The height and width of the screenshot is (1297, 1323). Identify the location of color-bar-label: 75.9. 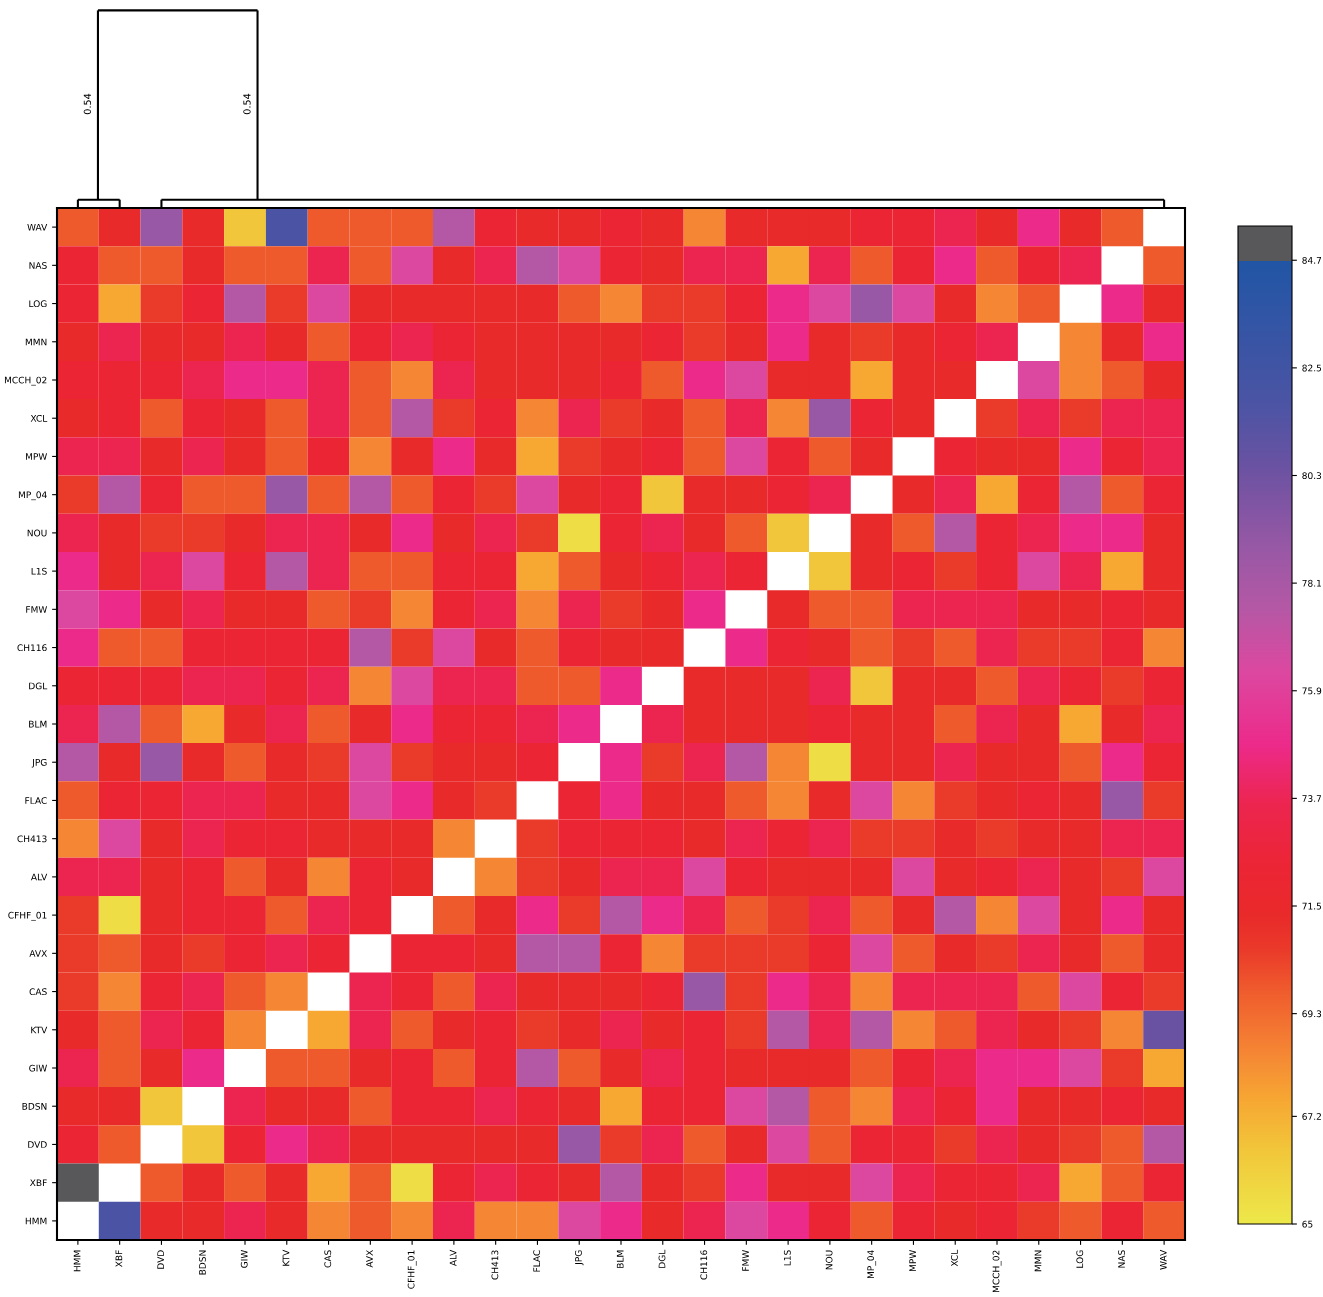
(1312, 691).